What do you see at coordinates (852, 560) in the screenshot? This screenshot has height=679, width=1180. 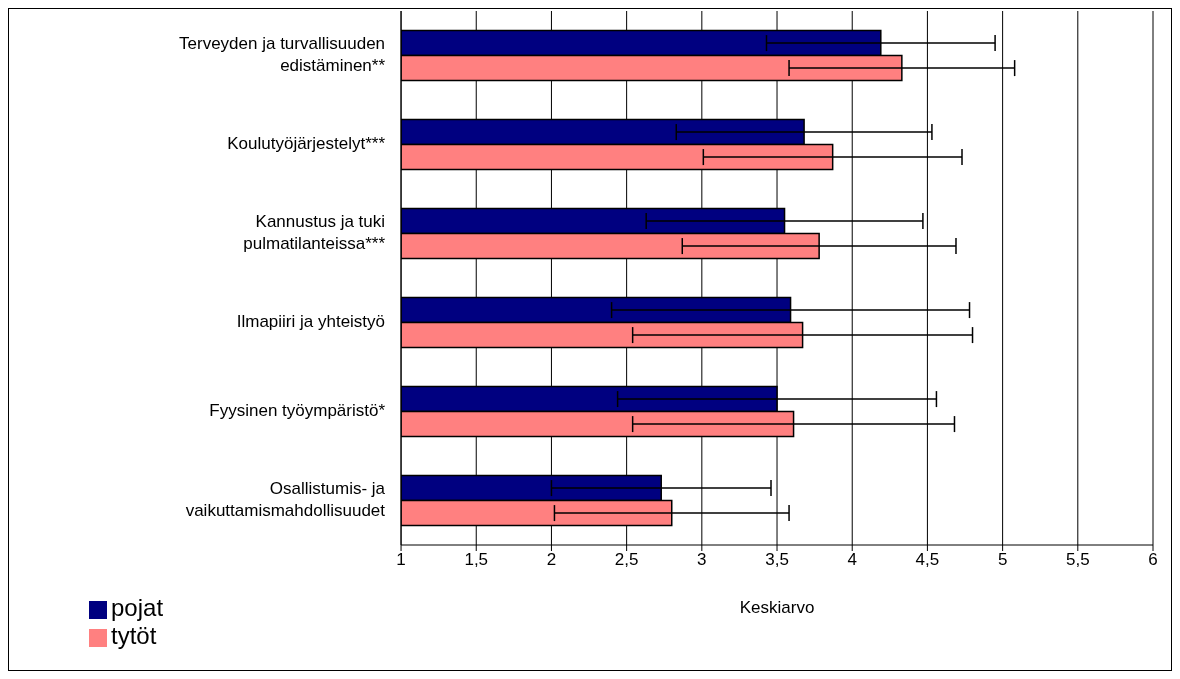 I see `x-tick-label: 4` at bounding box center [852, 560].